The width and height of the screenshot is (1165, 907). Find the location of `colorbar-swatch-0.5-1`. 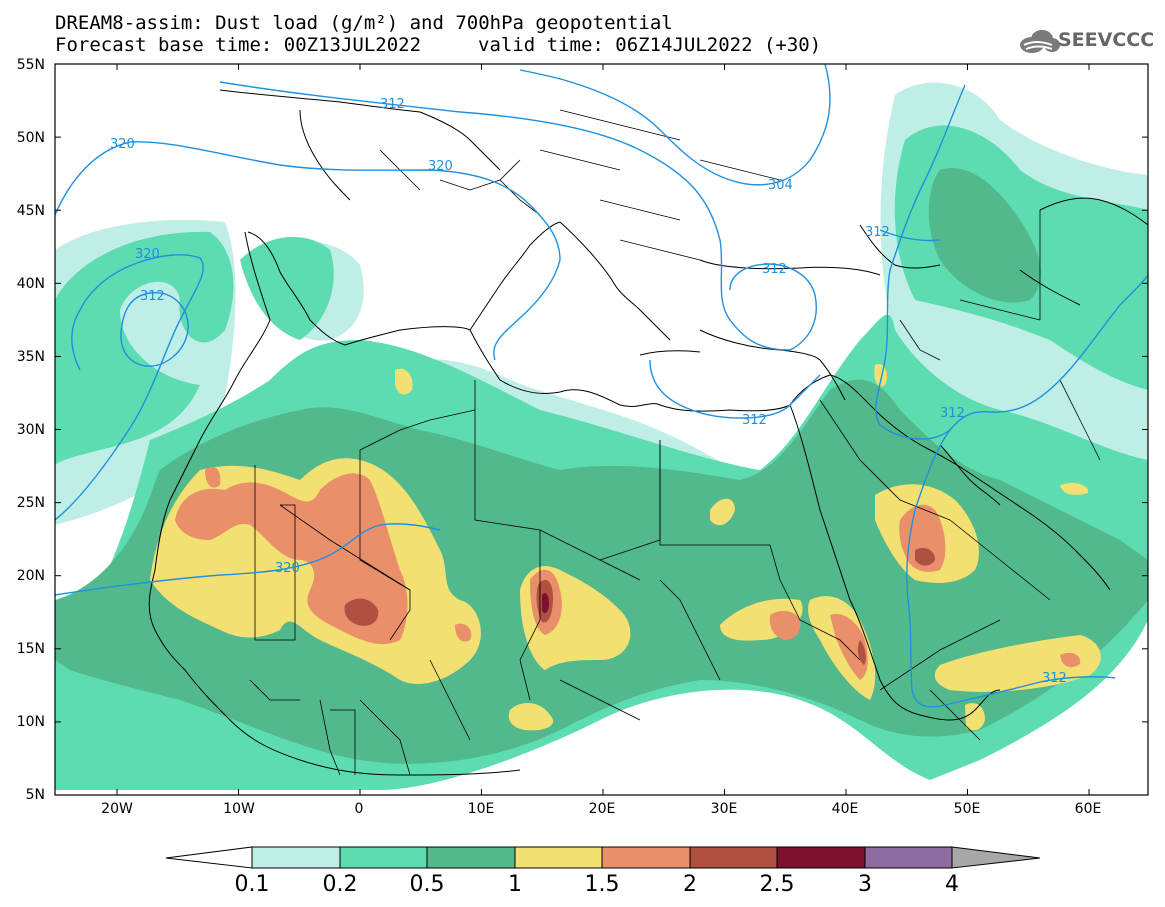

colorbar-swatch-0.5-1 is located at coordinates (471, 857).